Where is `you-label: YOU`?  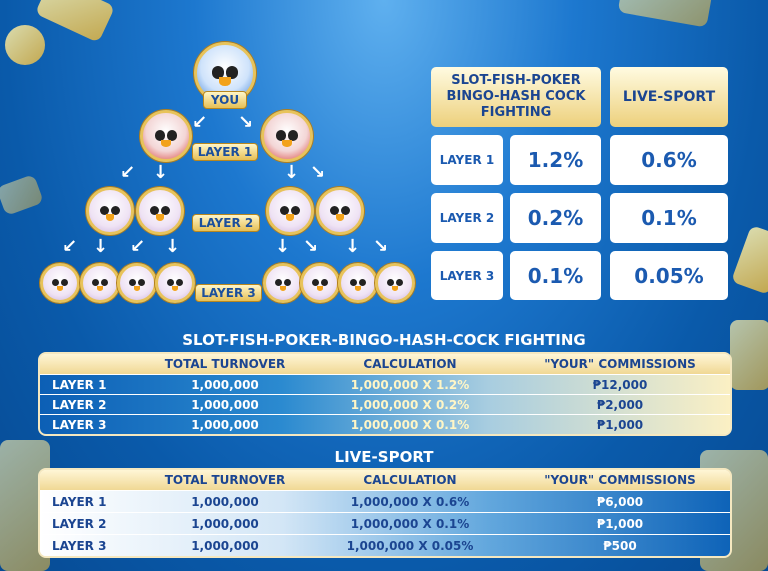
you-label: YOU is located at coordinates (225, 100).